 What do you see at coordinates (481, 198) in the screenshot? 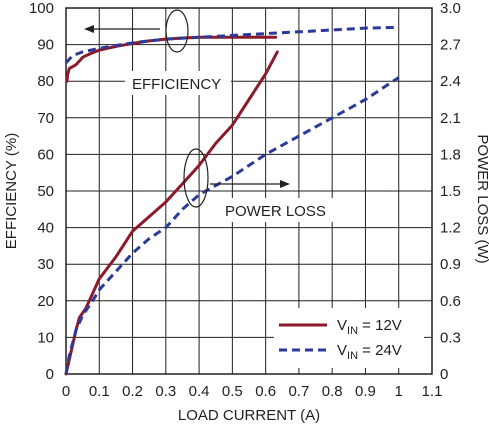
I see `y2-axis-title: POWER LOSS (W)` at bounding box center [481, 198].